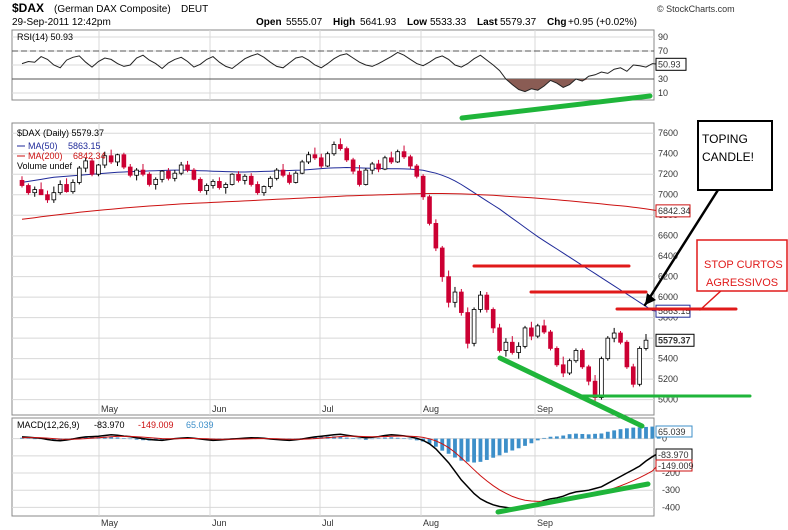  Describe the element at coordinates (672, 432) in the screenshot. I see `macd-value-tag-label: 65.039` at that location.